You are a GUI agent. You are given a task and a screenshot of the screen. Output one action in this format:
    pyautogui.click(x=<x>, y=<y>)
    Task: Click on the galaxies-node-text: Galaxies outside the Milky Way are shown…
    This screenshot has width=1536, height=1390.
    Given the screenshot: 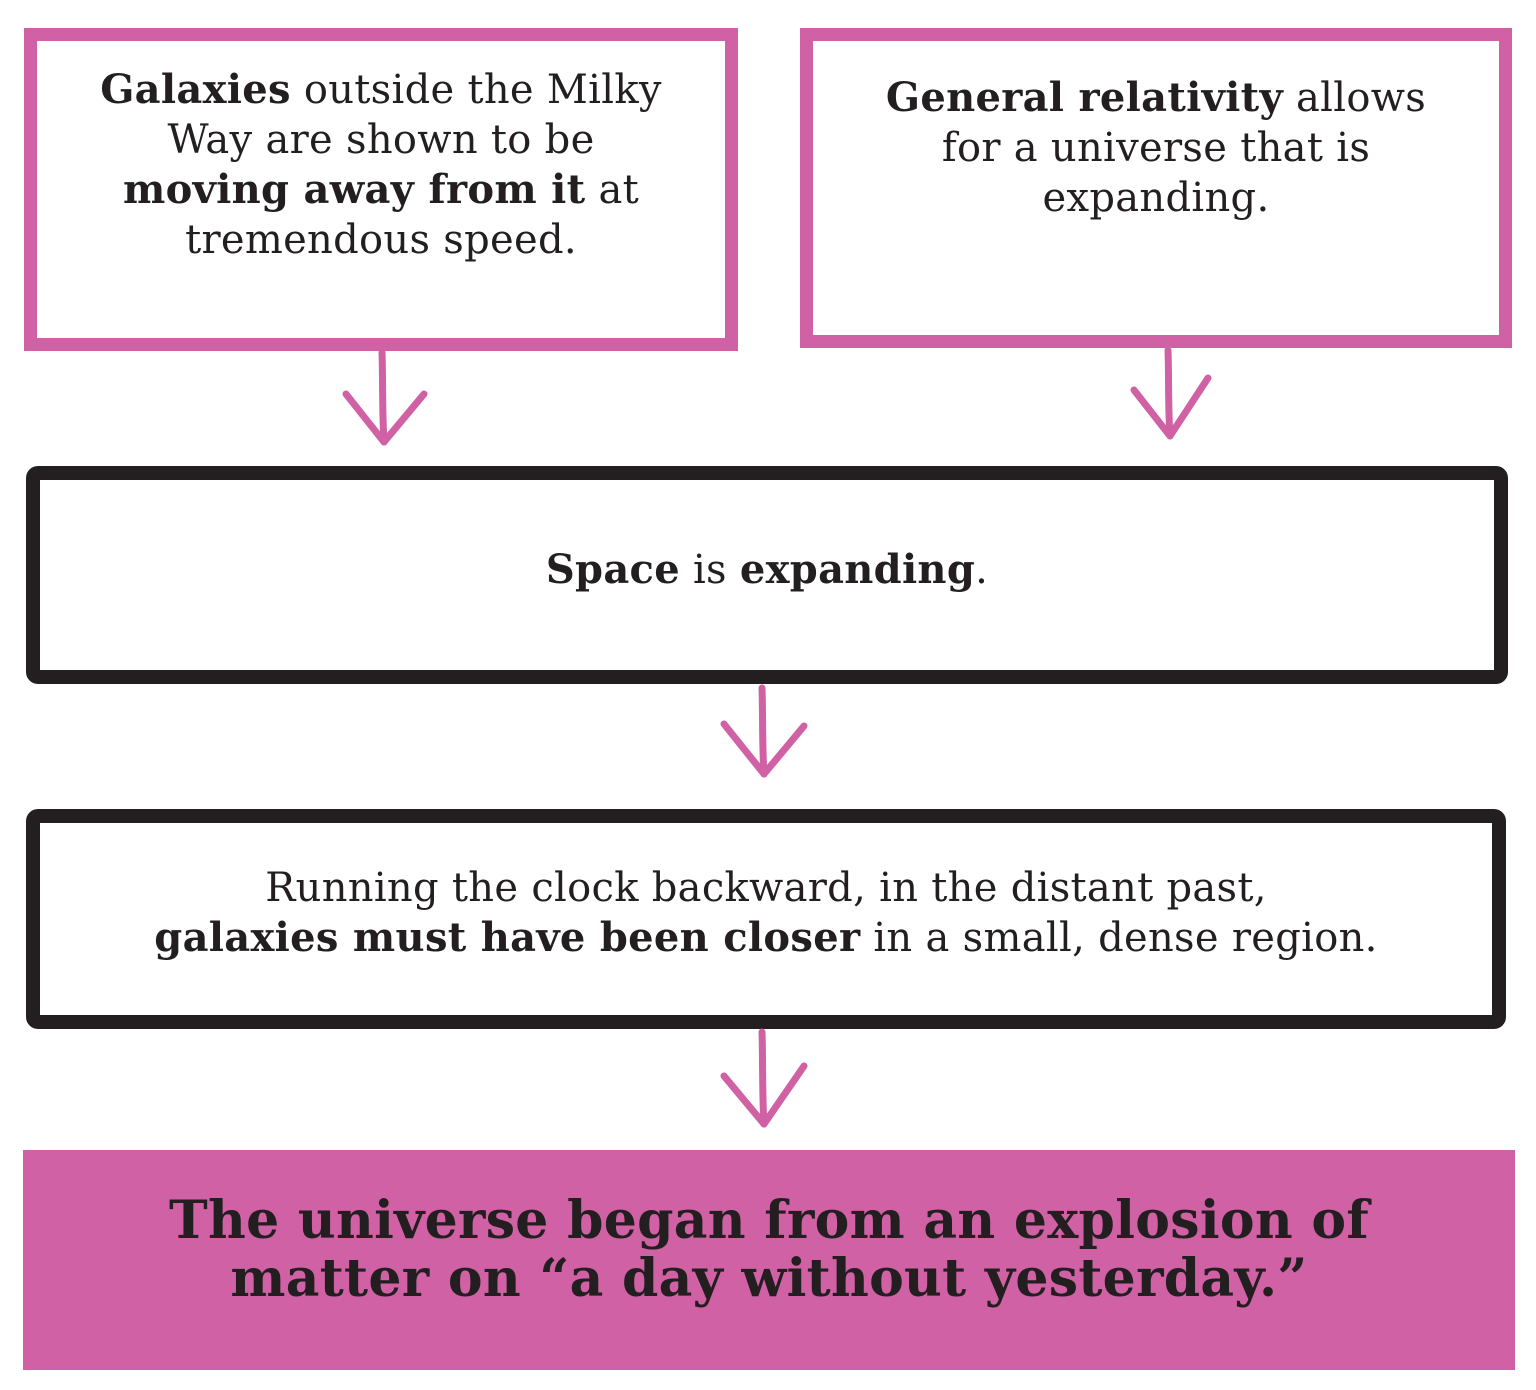 What is the action you would take?
    pyautogui.click(x=381, y=165)
    